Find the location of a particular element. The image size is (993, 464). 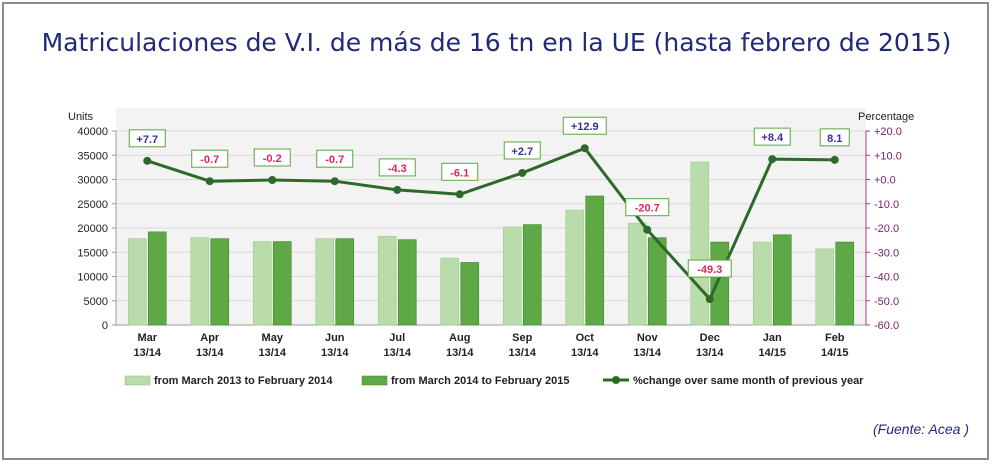

y-tick-label: 25000 is located at coordinates (92, 205).